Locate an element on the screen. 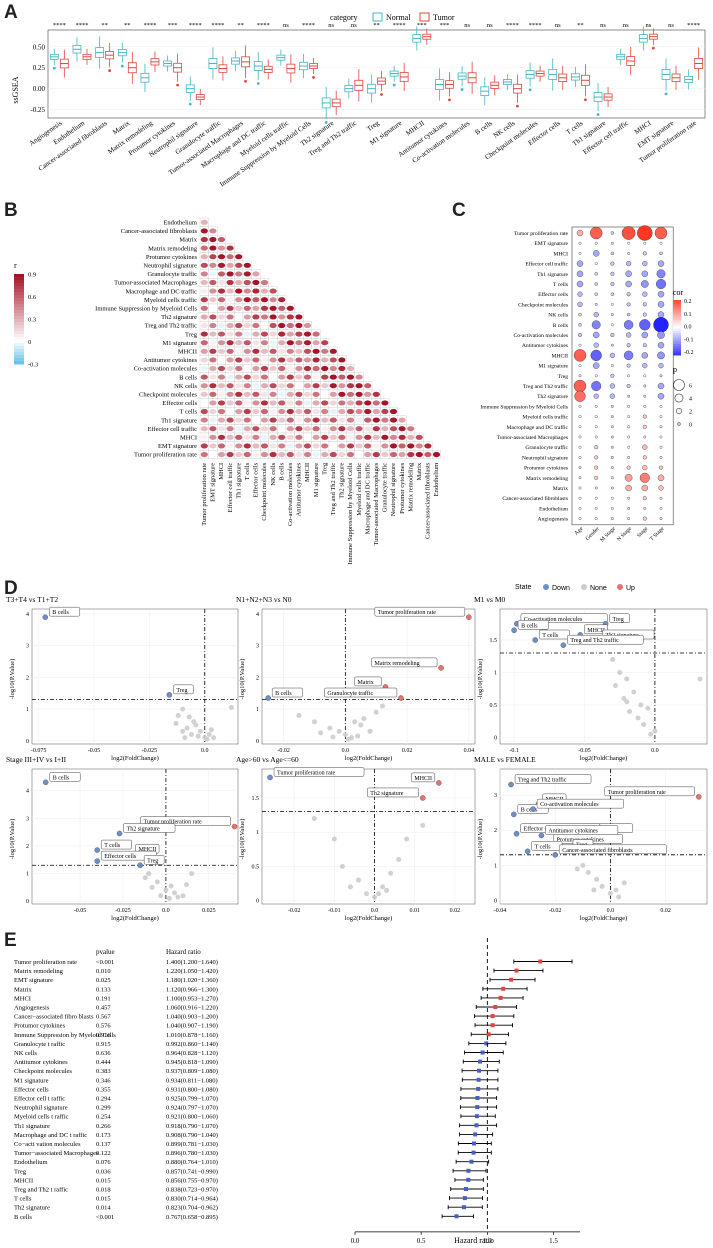  forest-row-pvalue: 0.294 is located at coordinates (103, 1099).